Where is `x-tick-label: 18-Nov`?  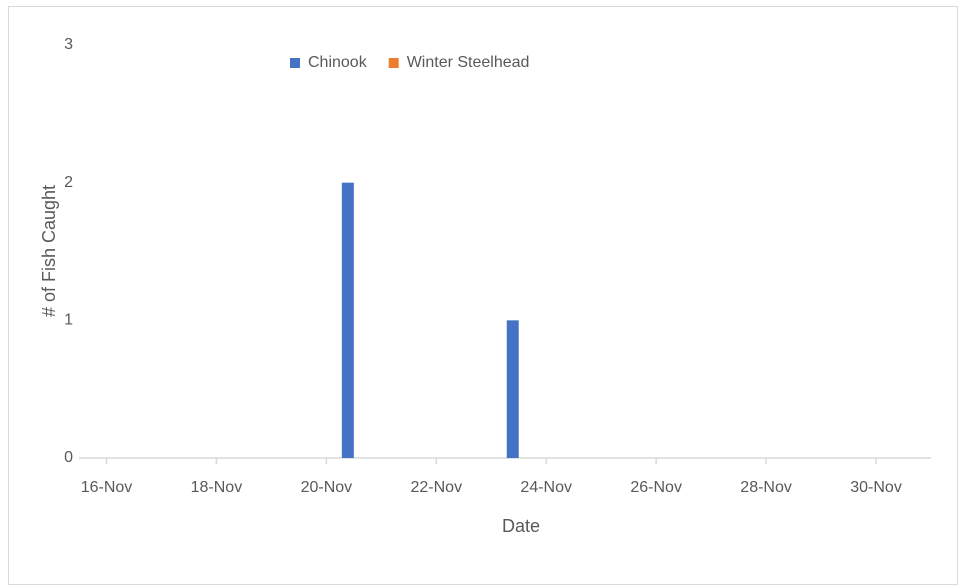
x-tick-label: 18-Nov is located at coordinates (217, 487).